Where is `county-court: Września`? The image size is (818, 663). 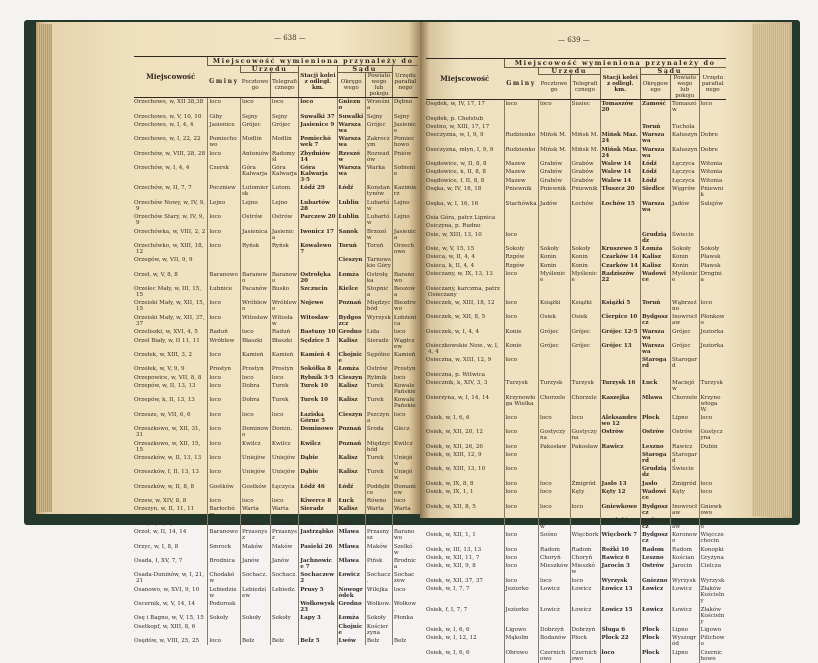
county-court: Września is located at coordinates (378, 105).